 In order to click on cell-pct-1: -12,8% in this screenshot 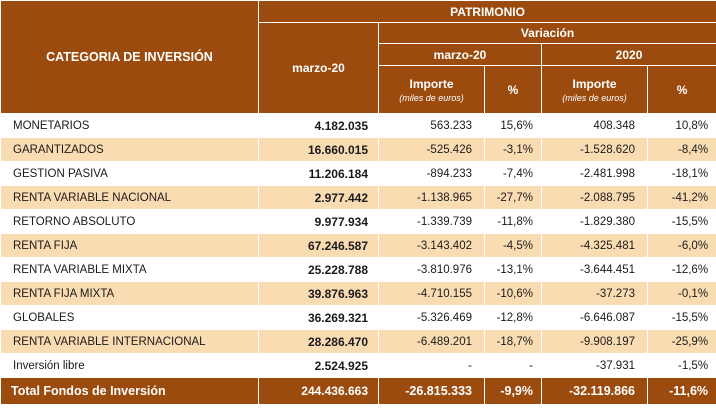, I will do `click(513, 317)`.